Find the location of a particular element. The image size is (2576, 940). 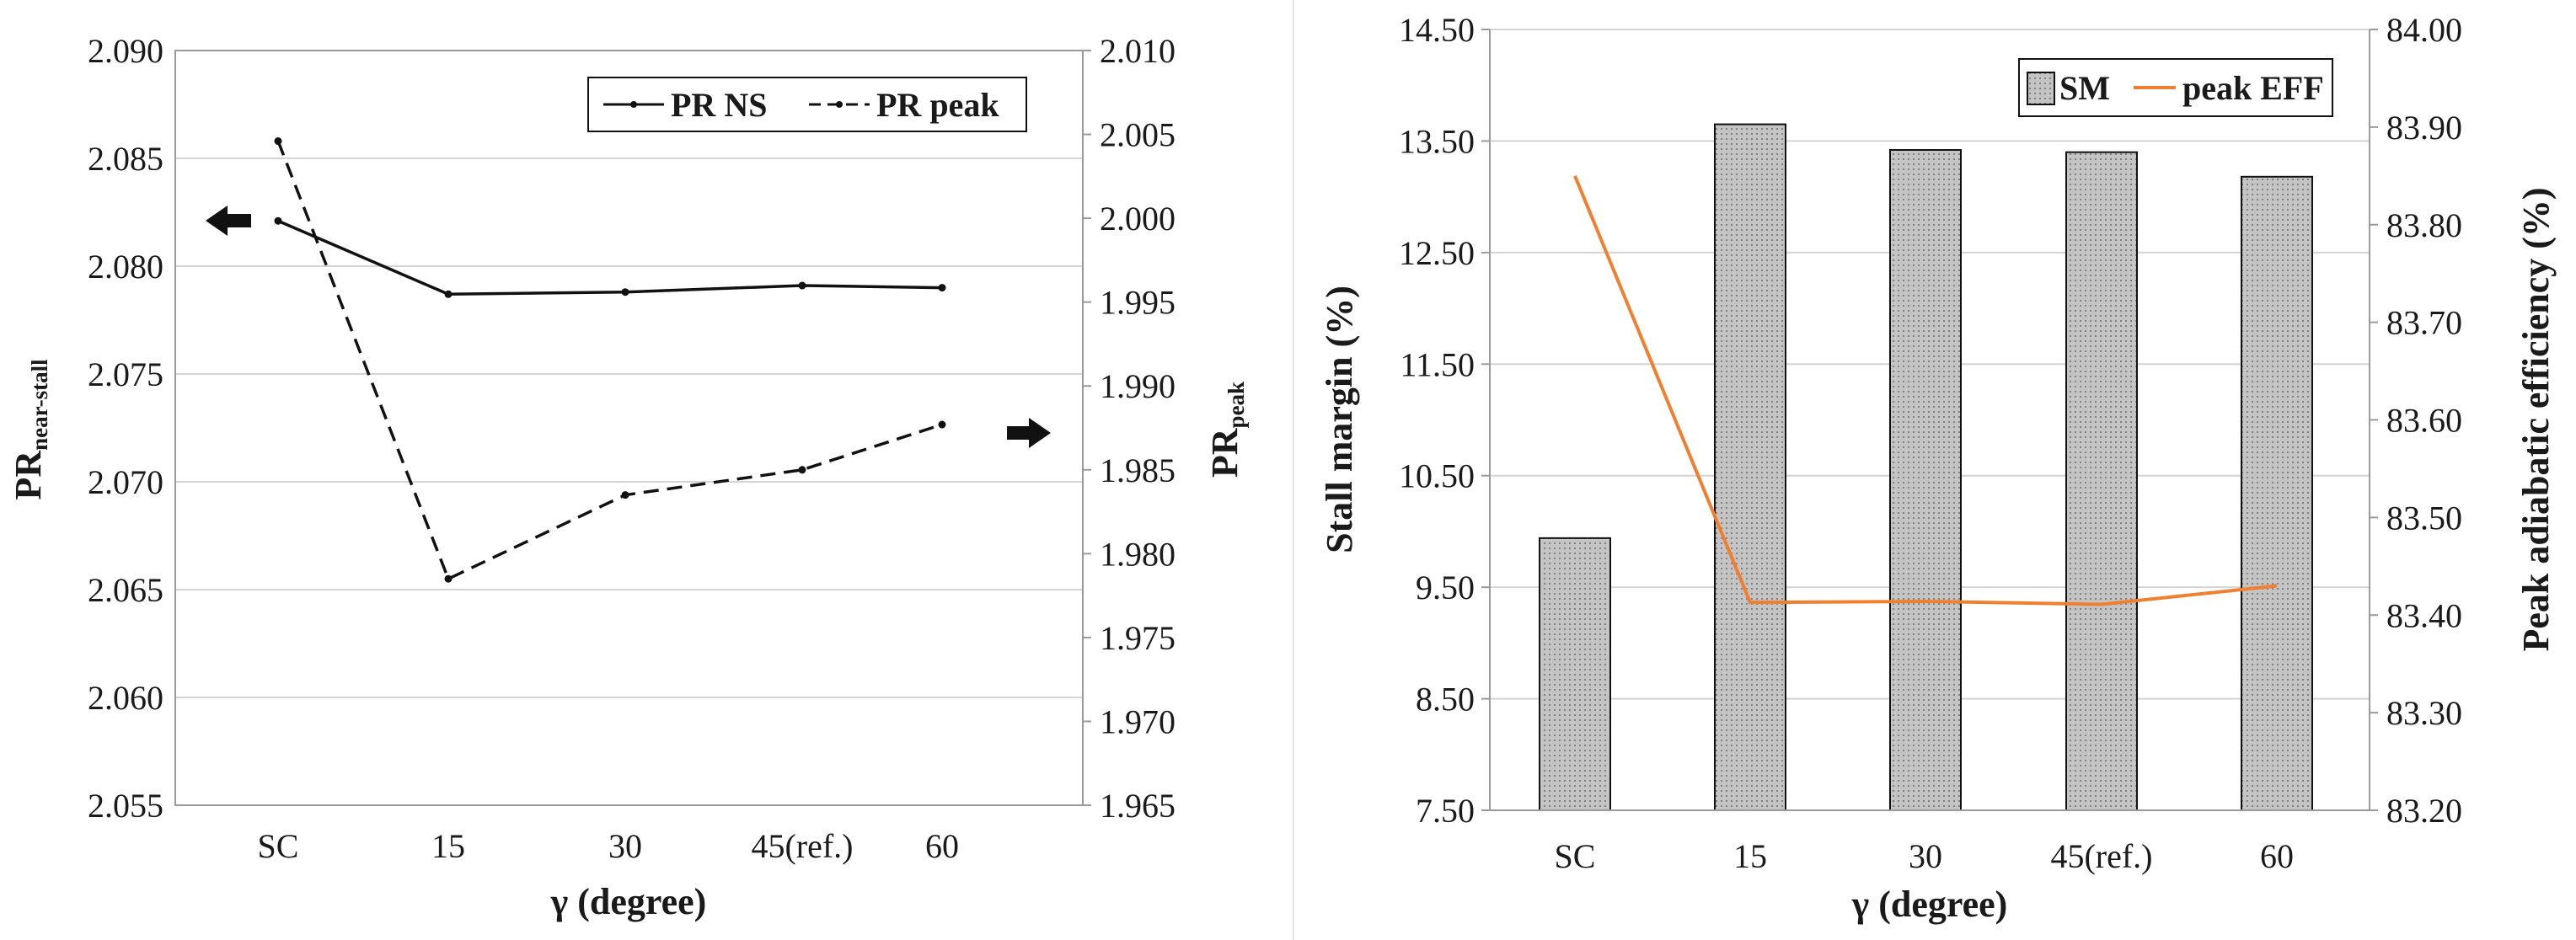

pr-right-tick-label: 1.975 is located at coordinates (1138, 638).